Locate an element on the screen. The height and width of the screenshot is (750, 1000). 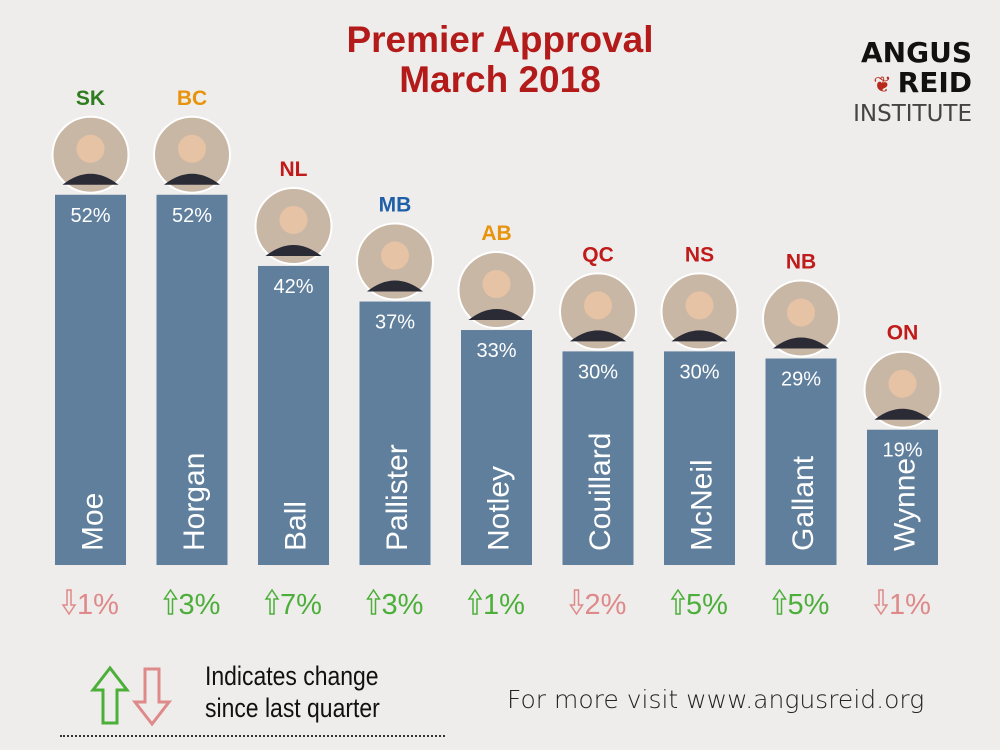
province-label: AB is located at coordinates (496, 233).